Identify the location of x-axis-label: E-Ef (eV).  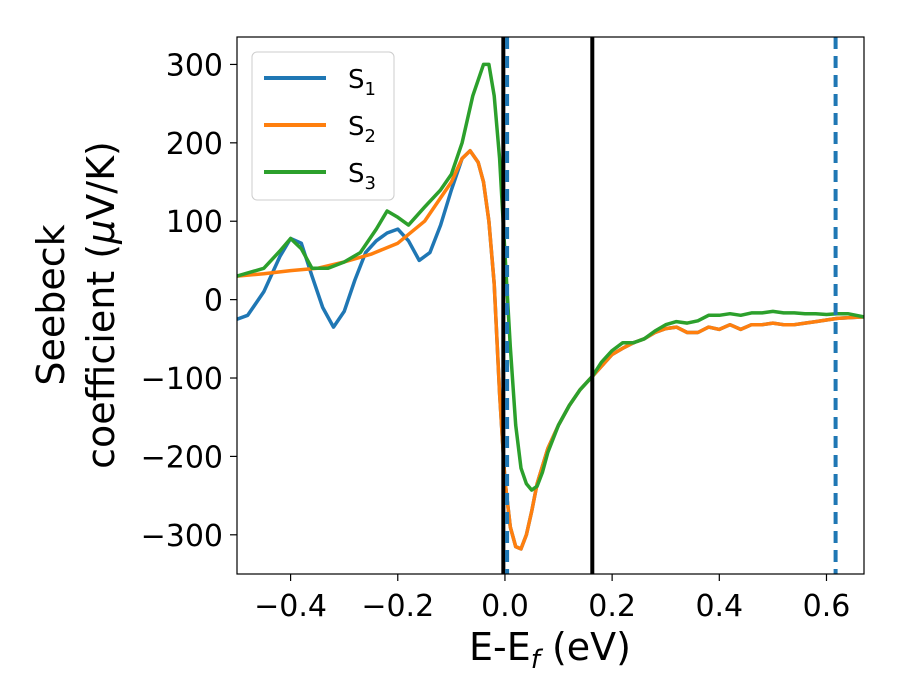
(550, 650).